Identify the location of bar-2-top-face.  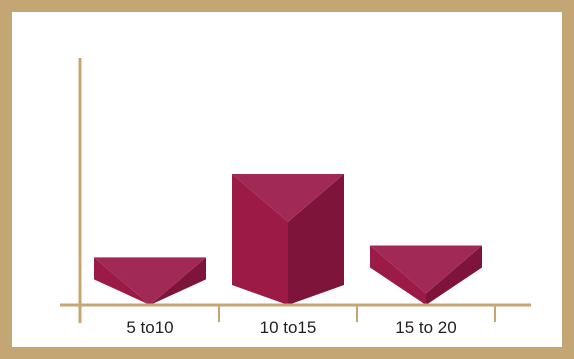
(288, 198).